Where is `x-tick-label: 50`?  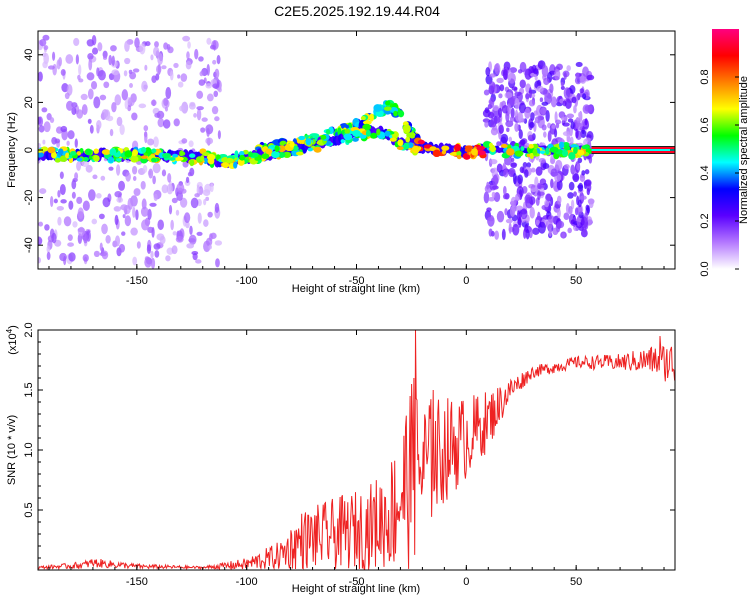 x-tick-label: 50 is located at coordinates (576, 281).